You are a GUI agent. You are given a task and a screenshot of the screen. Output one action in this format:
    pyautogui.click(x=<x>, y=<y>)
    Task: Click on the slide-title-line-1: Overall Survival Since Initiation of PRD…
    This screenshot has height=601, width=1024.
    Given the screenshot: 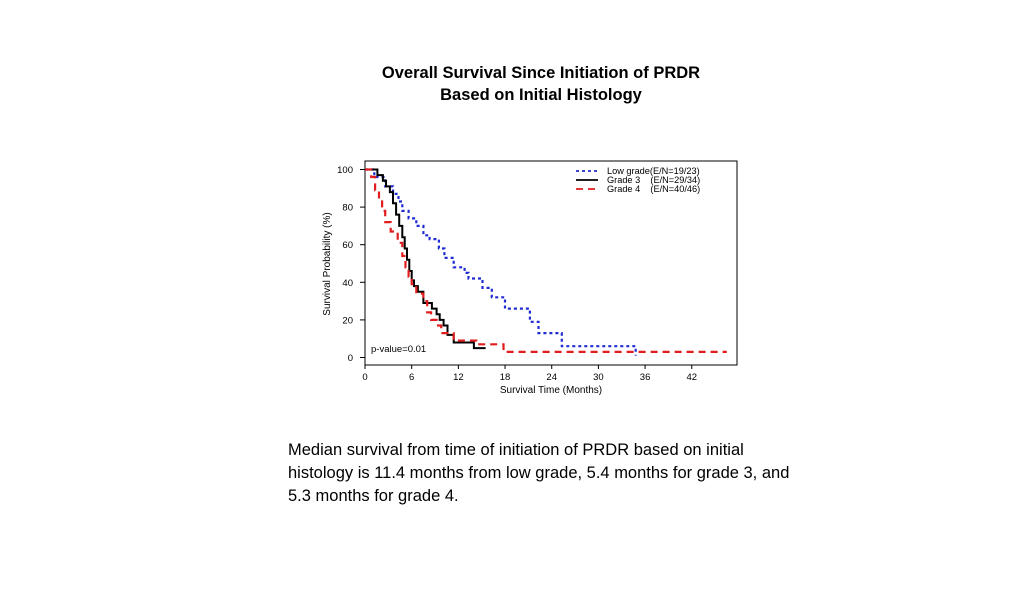 What is the action you would take?
    pyautogui.click(x=541, y=73)
    